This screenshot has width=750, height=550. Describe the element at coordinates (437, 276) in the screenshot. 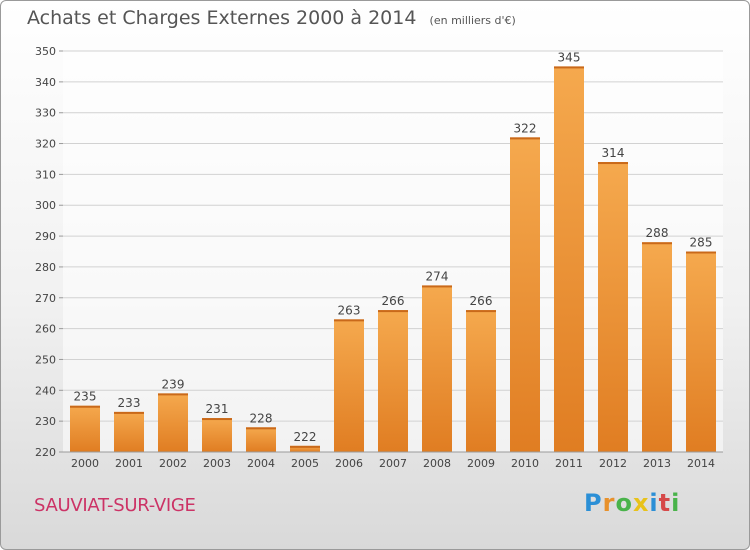

I see `data-label: 274` at that location.